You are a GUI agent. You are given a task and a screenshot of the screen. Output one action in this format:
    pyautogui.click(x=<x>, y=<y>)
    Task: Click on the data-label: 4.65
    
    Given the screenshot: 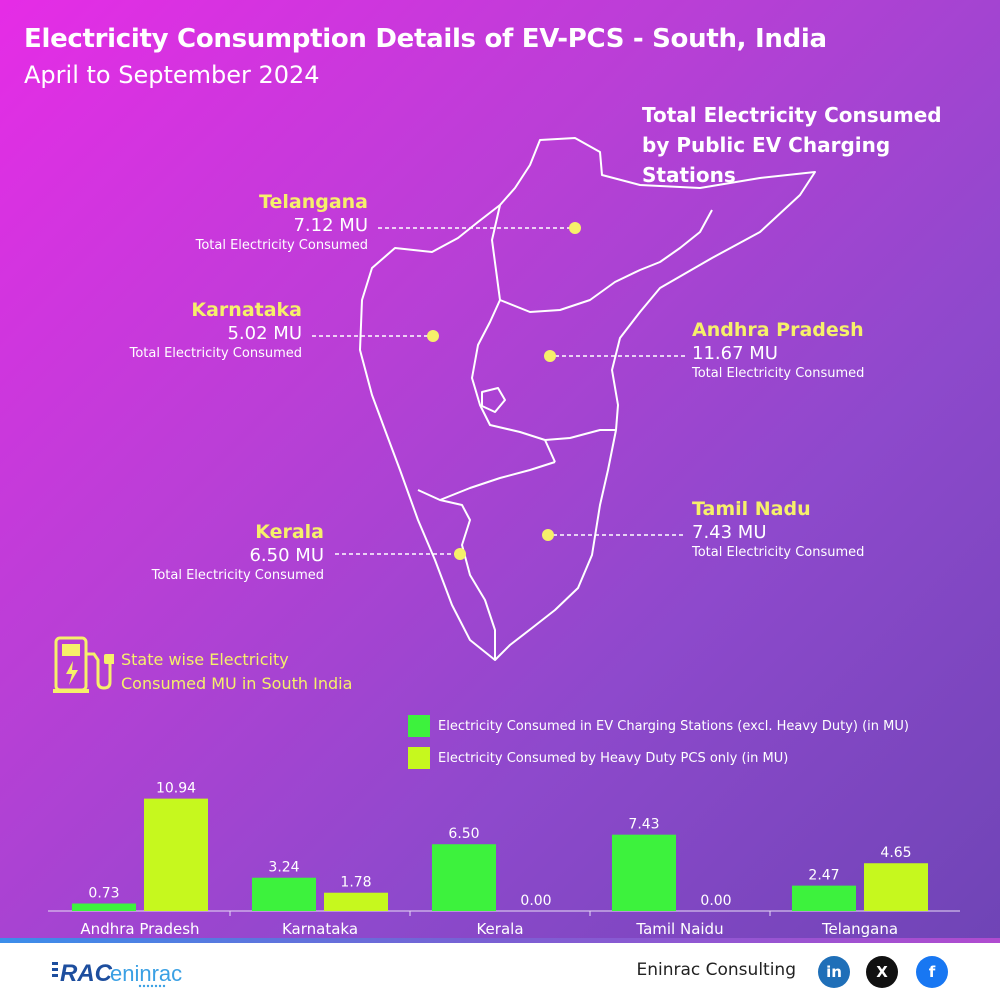 What is the action you would take?
    pyautogui.click(x=895, y=853)
    